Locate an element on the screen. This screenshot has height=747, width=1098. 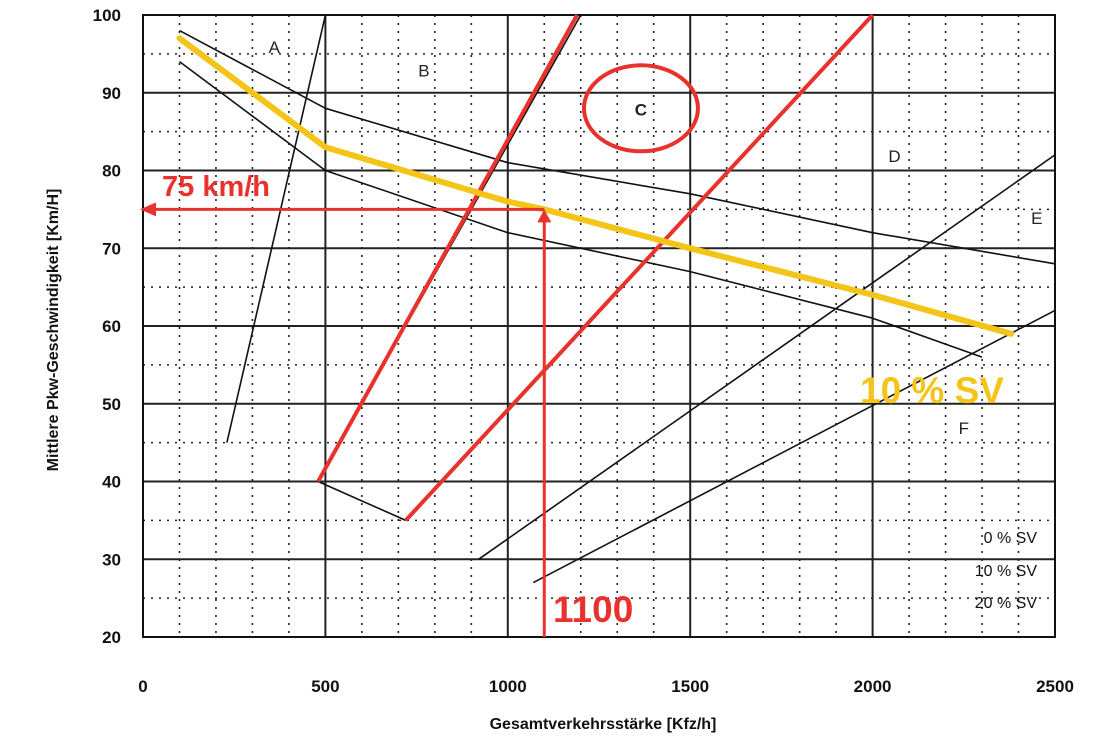
x-tick-label: 500 is located at coordinates (325, 686).